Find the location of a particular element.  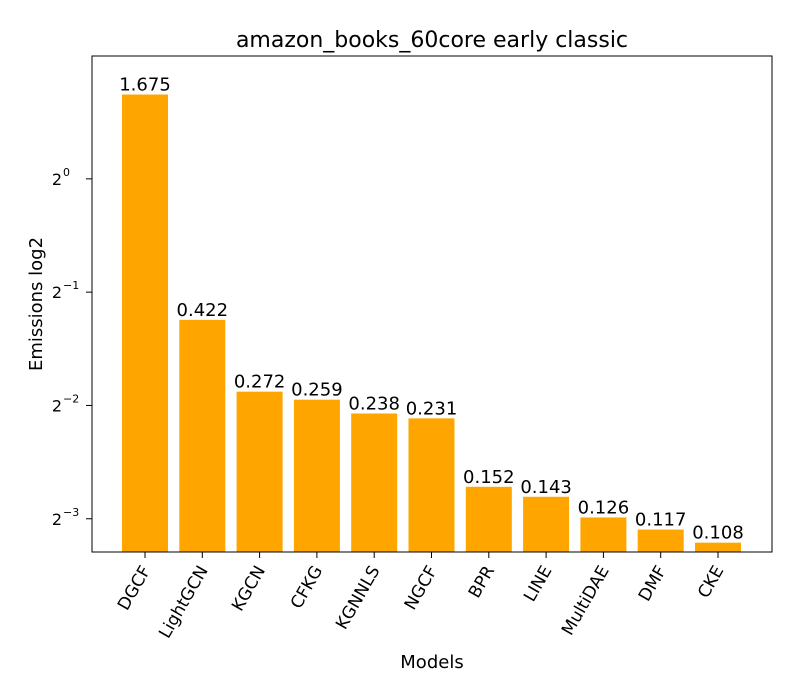

value-label-dgcf: 1.675 is located at coordinates (145, 85).